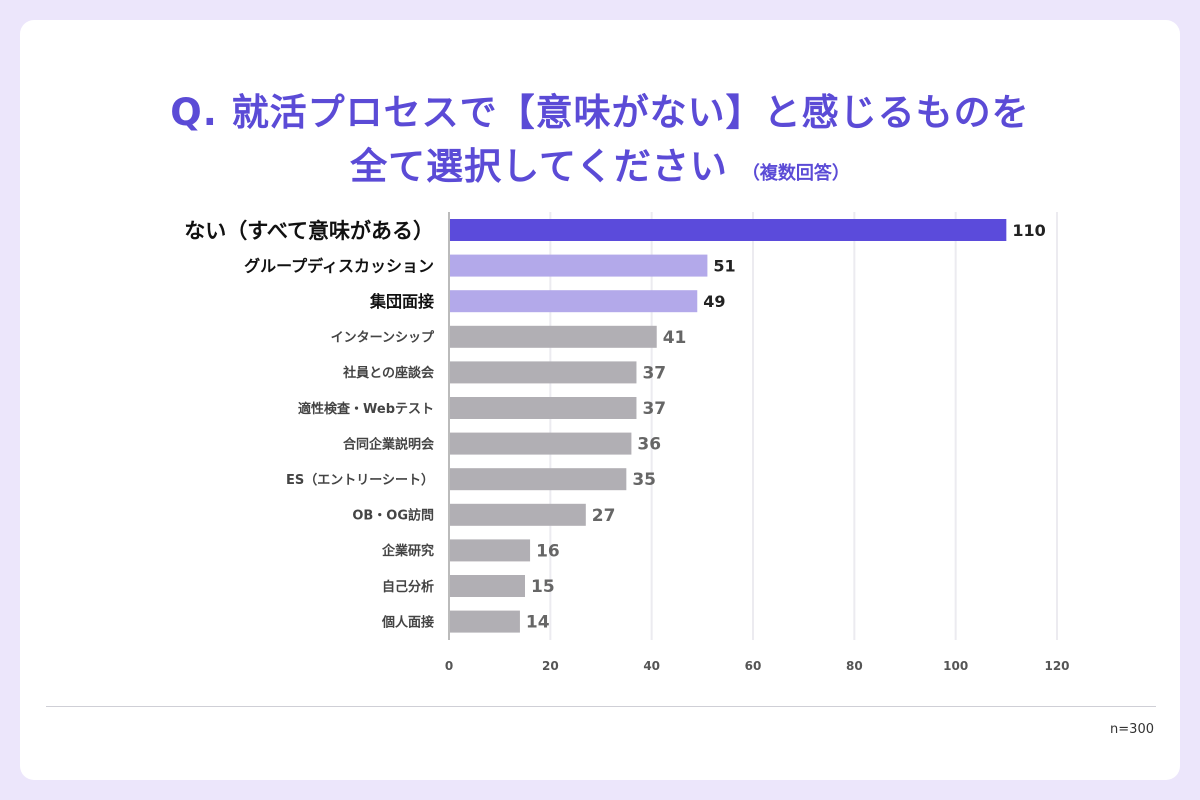 This screenshot has height=800, width=1200. Describe the element at coordinates (1056, 666) in the screenshot. I see `x-tick-label: 120` at that location.